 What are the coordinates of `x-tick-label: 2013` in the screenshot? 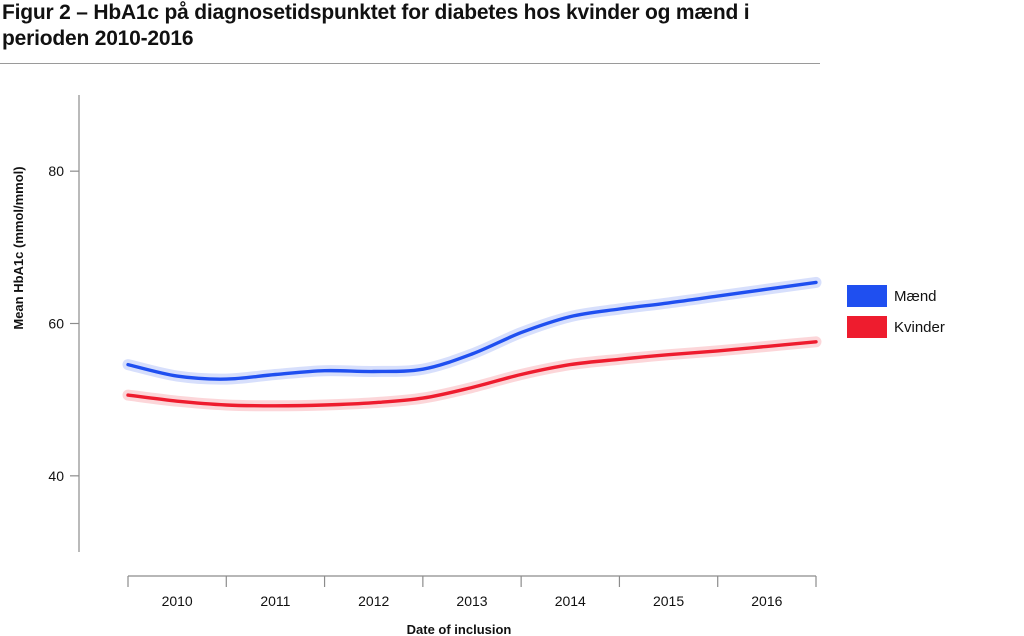 It's located at (471, 601).